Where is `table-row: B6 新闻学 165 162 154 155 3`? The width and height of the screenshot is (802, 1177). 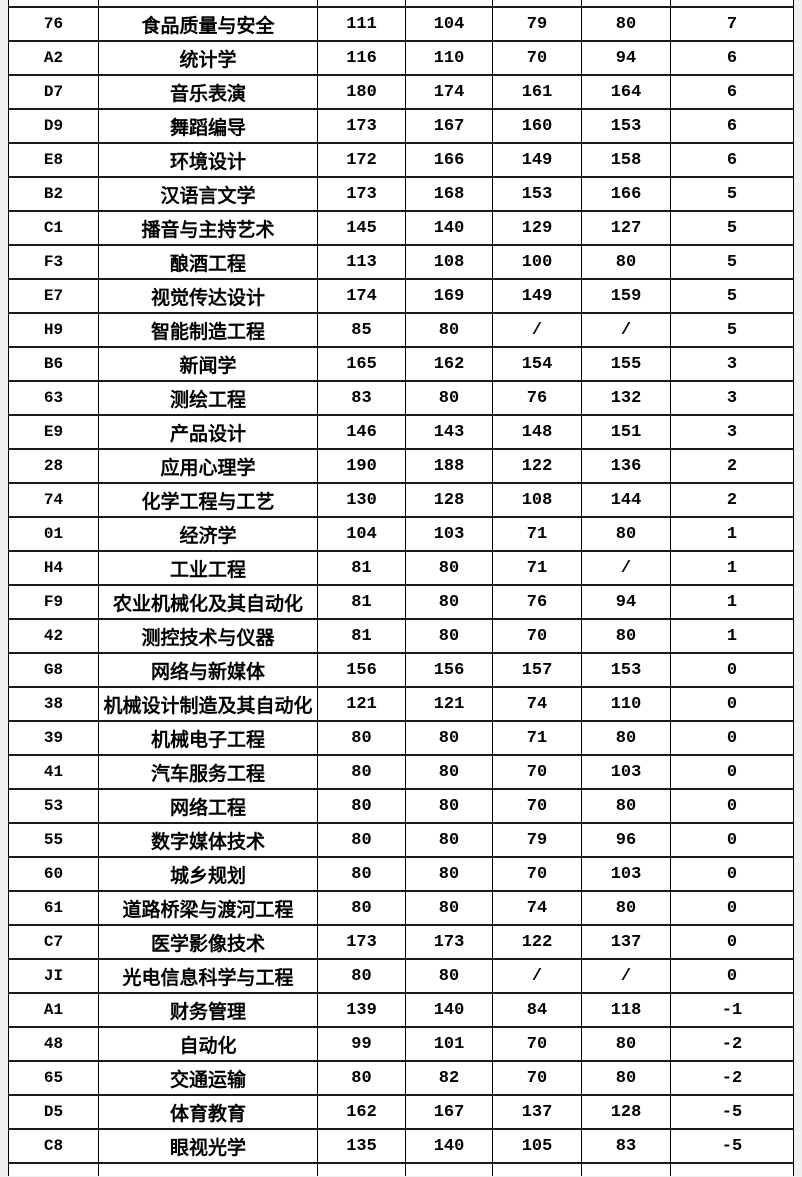
table-row: B6 新闻学 165 162 154 155 3 is located at coordinates (401, 364).